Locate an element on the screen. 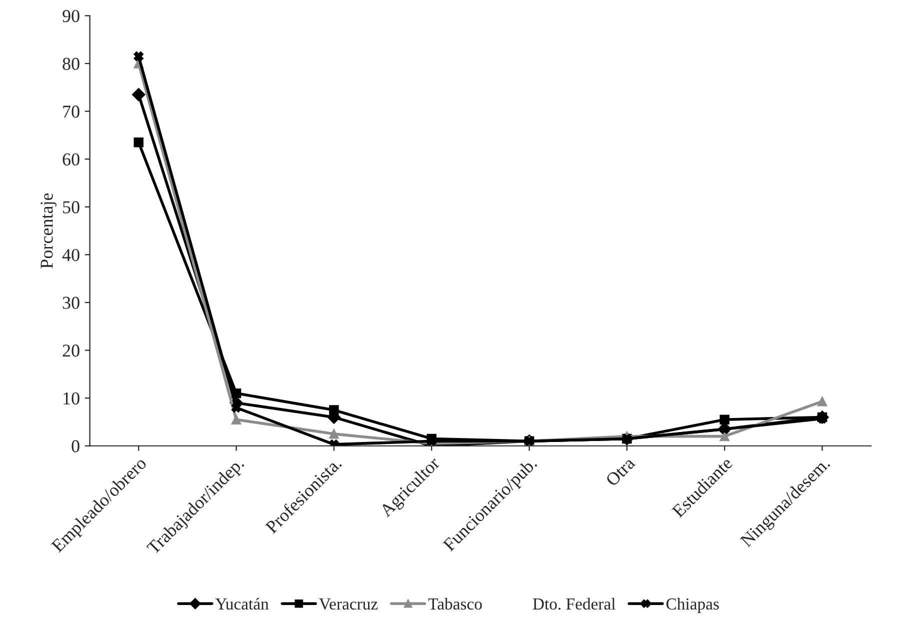 This screenshot has height=628, width=898. y-tick-label: 0 is located at coordinates (76, 446).